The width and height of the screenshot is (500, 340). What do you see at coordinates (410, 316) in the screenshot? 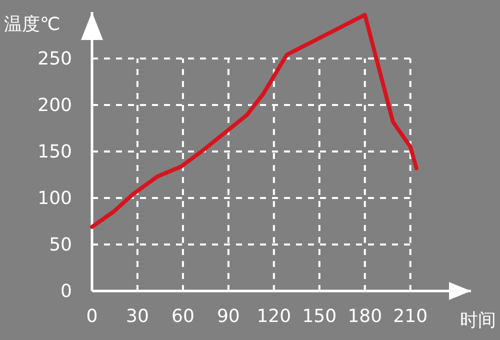
I see `x-tick-label: 210` at bounding box center [410, 316].